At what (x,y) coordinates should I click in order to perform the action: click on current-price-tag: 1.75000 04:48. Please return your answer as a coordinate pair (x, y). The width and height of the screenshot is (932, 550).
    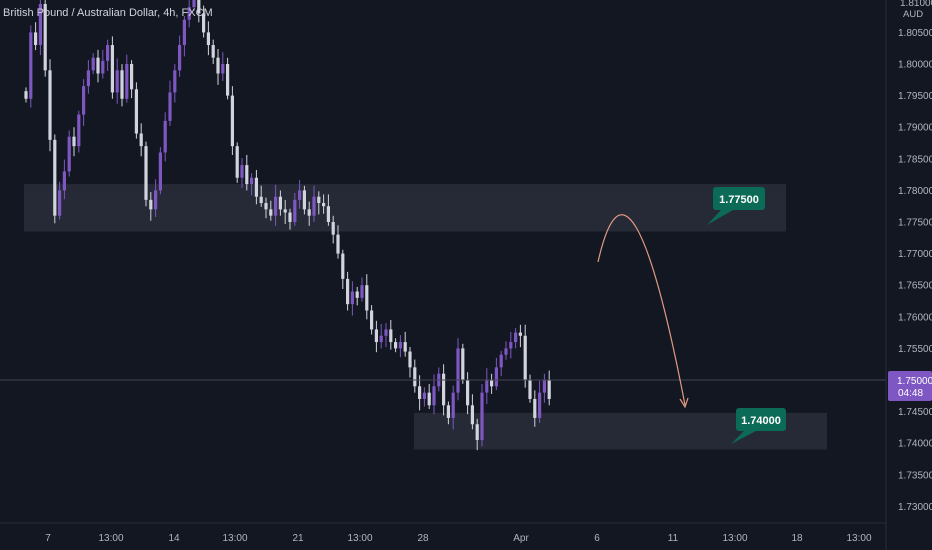
    Looking at the image, I should click on (910, 386).